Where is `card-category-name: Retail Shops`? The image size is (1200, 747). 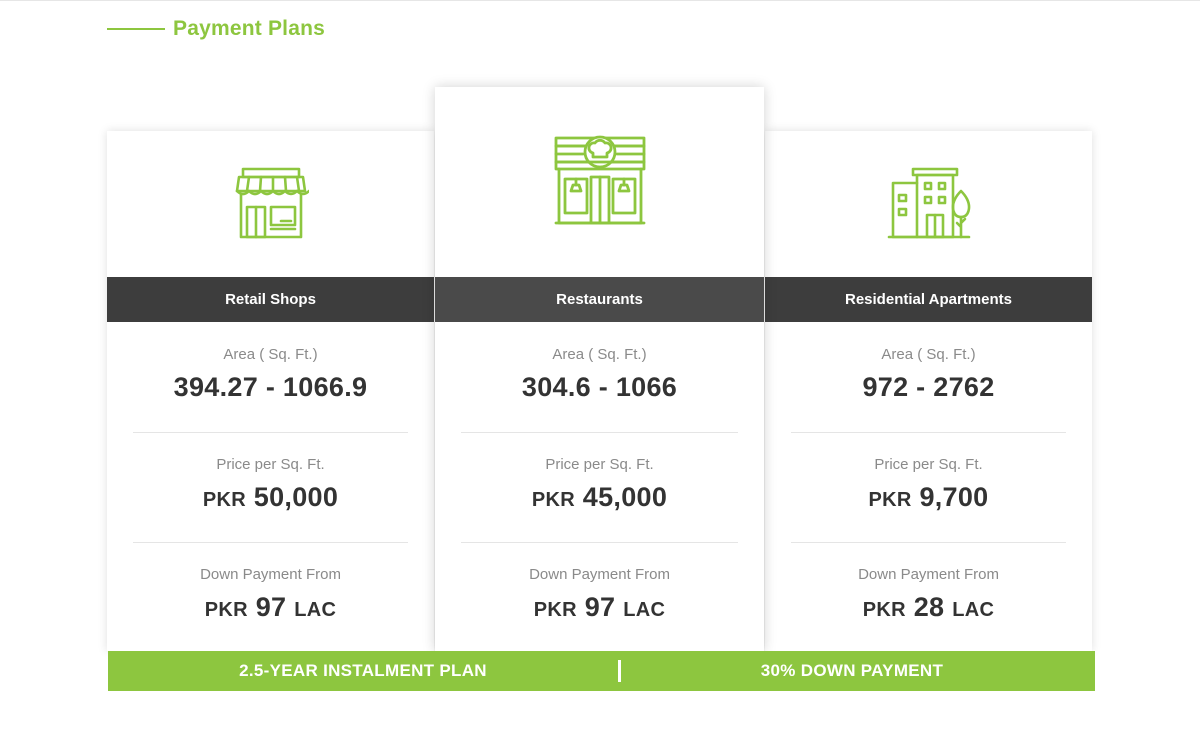 card-category-name: Retail Shops is located at coordinates (270, 299).